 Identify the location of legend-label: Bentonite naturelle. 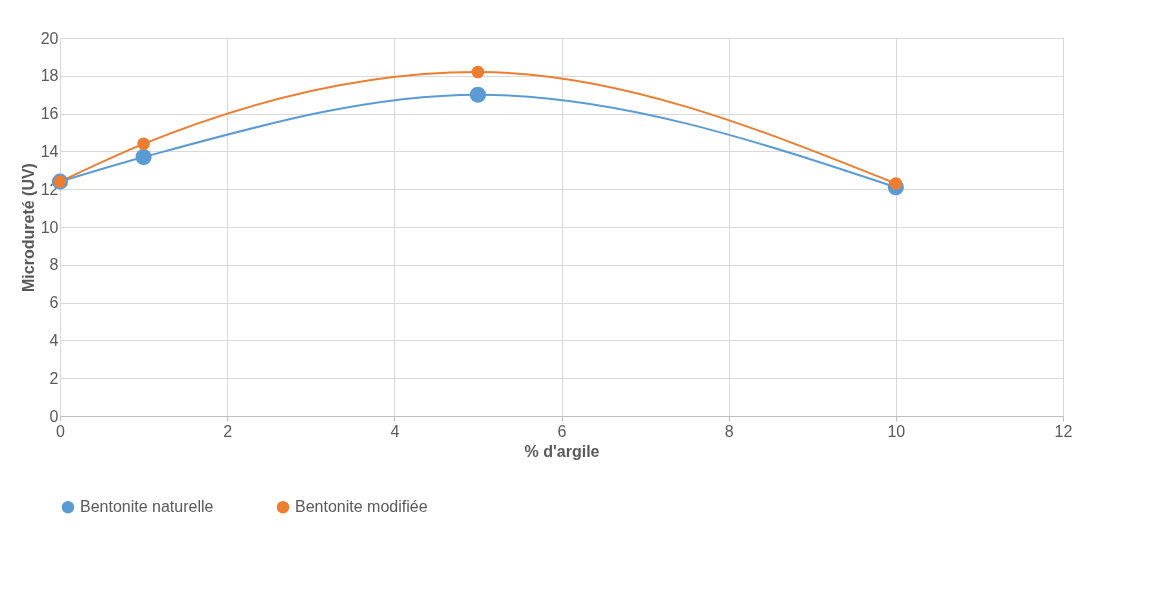
(147, 507).